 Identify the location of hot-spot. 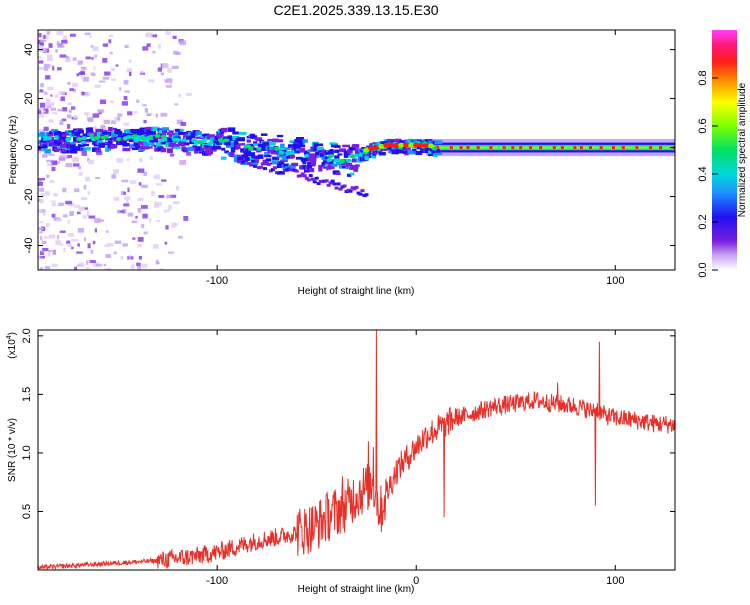
(426, 146).